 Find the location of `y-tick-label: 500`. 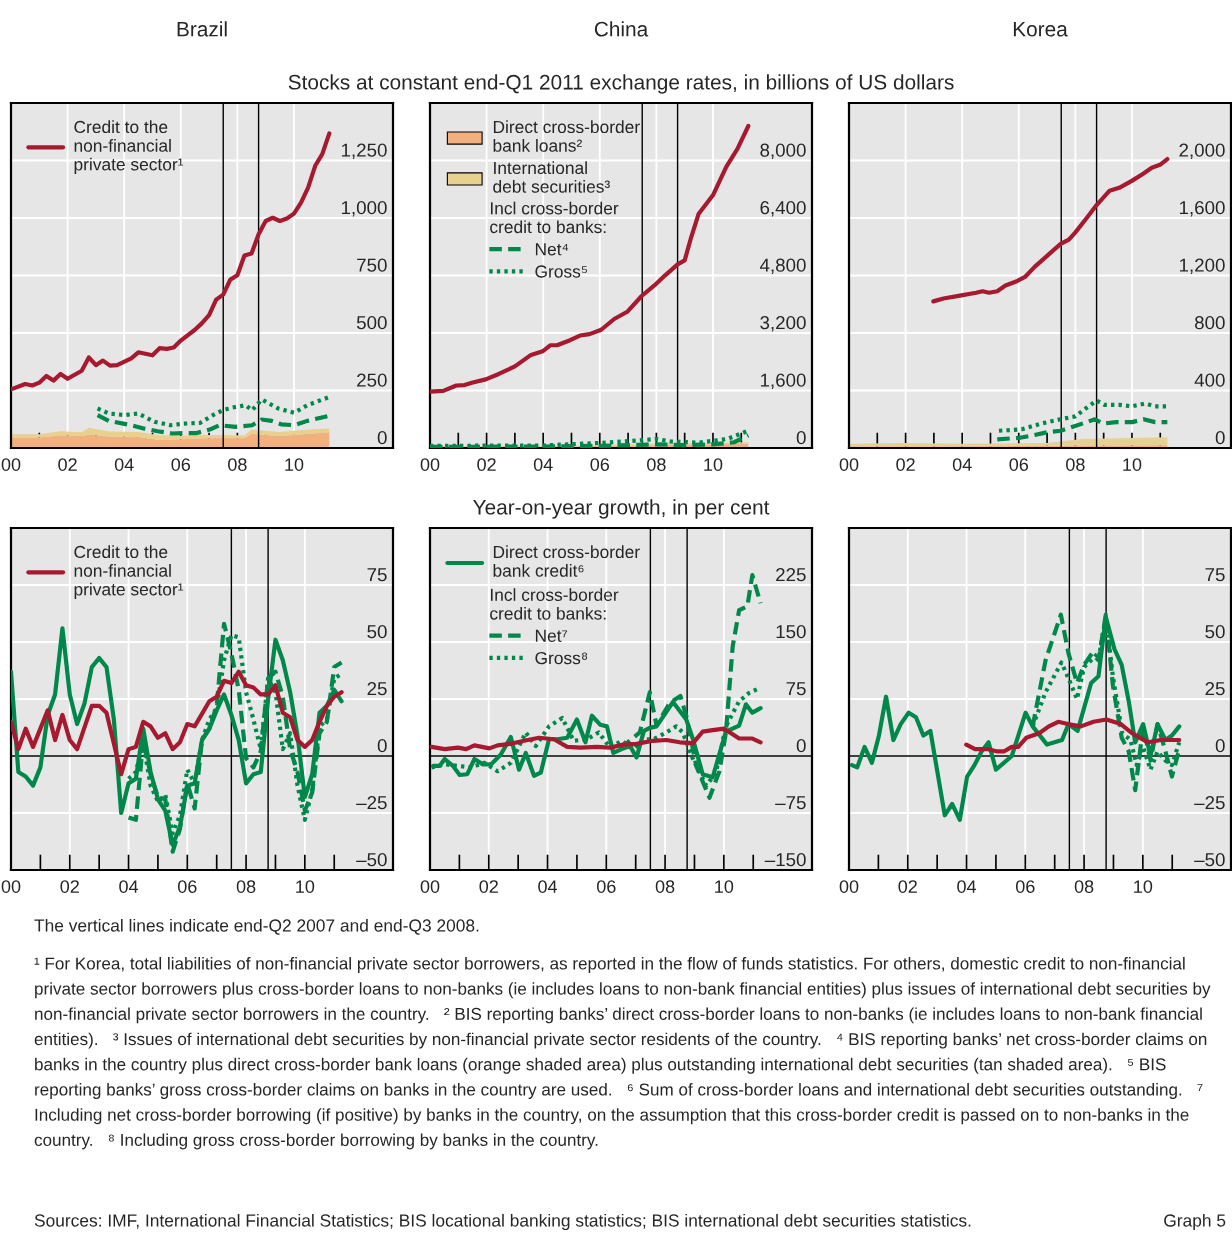

y-tick-label: 500 is located at coordinates (371, 323).